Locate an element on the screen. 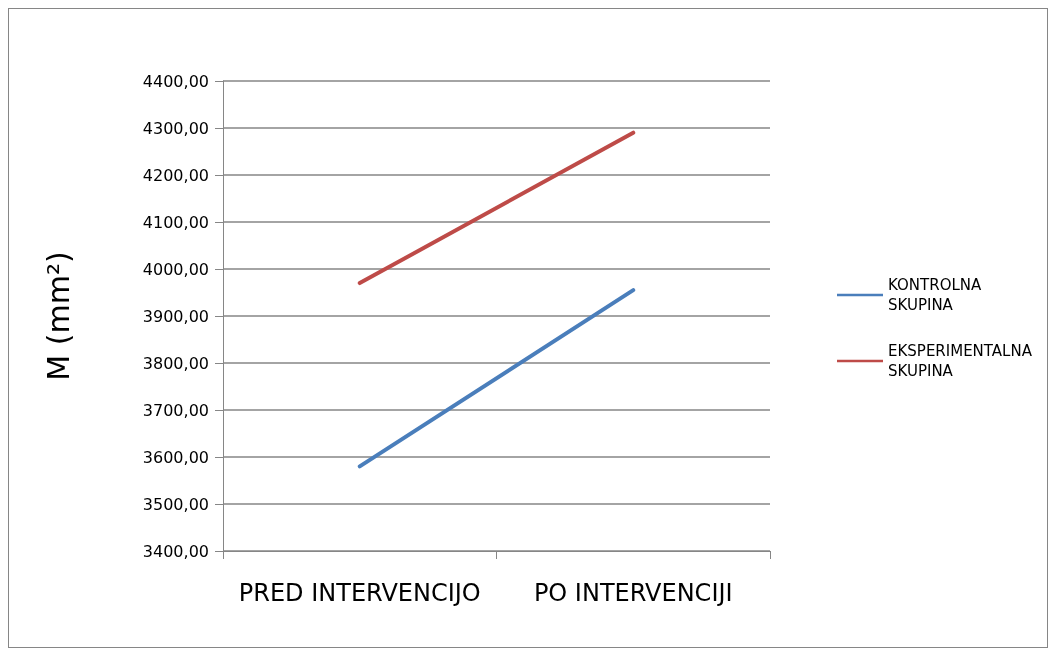 Image resolution: width=1060 pixels, height=661 pixels. y-tick-label: 3500,00 is located at coordinates (175, 504).